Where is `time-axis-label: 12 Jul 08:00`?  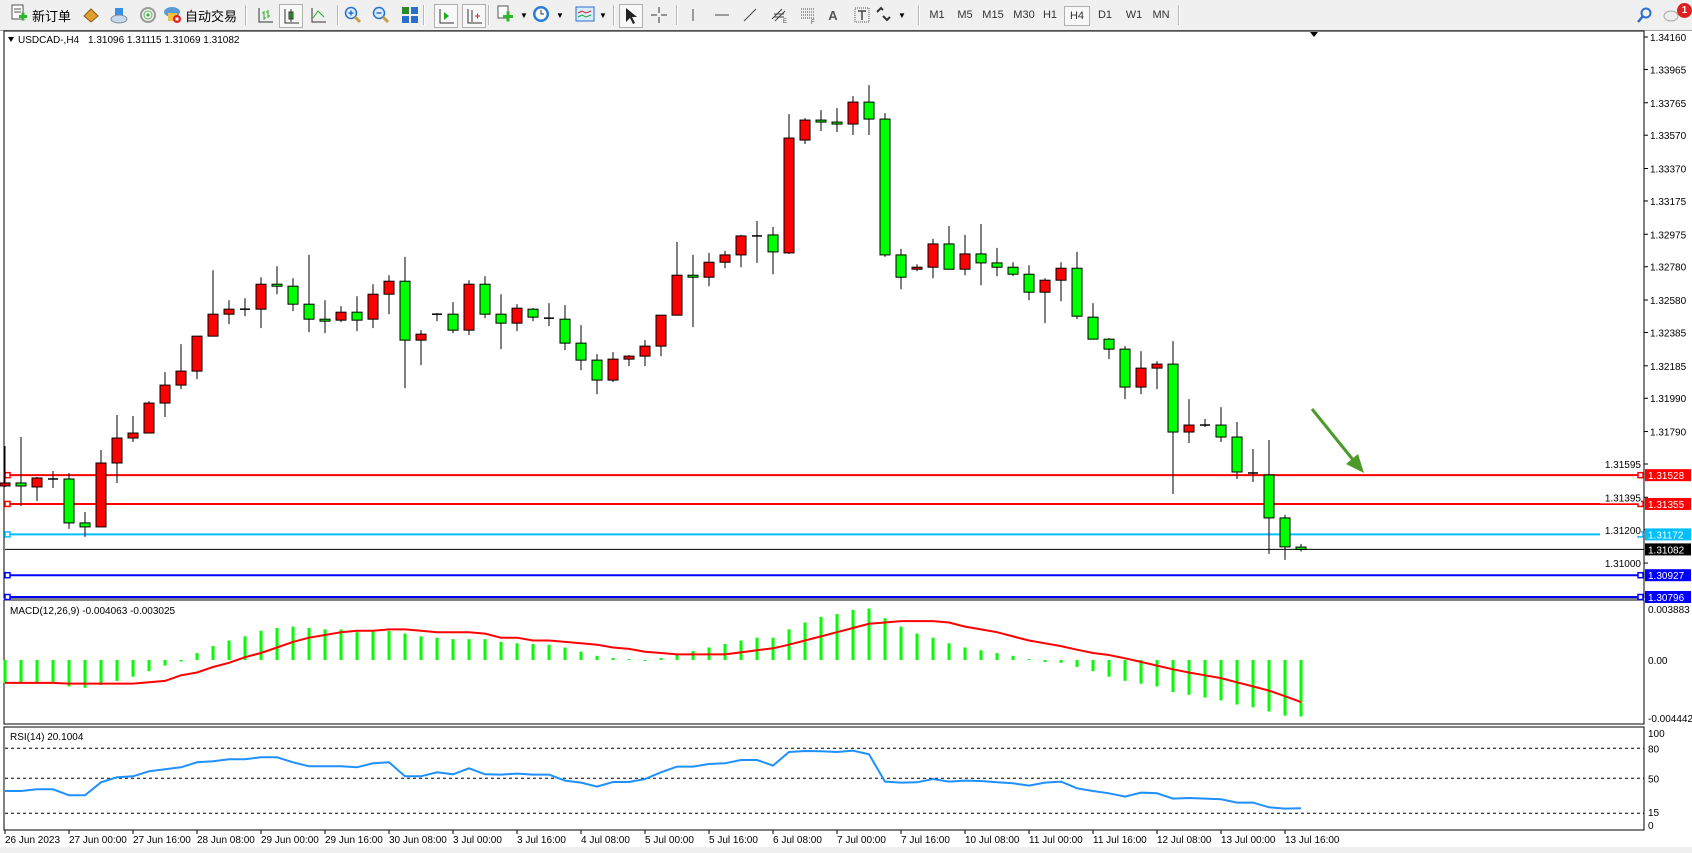 time-axis-label: 12 Jul 08:00 is located at coordinates (1184, 840).